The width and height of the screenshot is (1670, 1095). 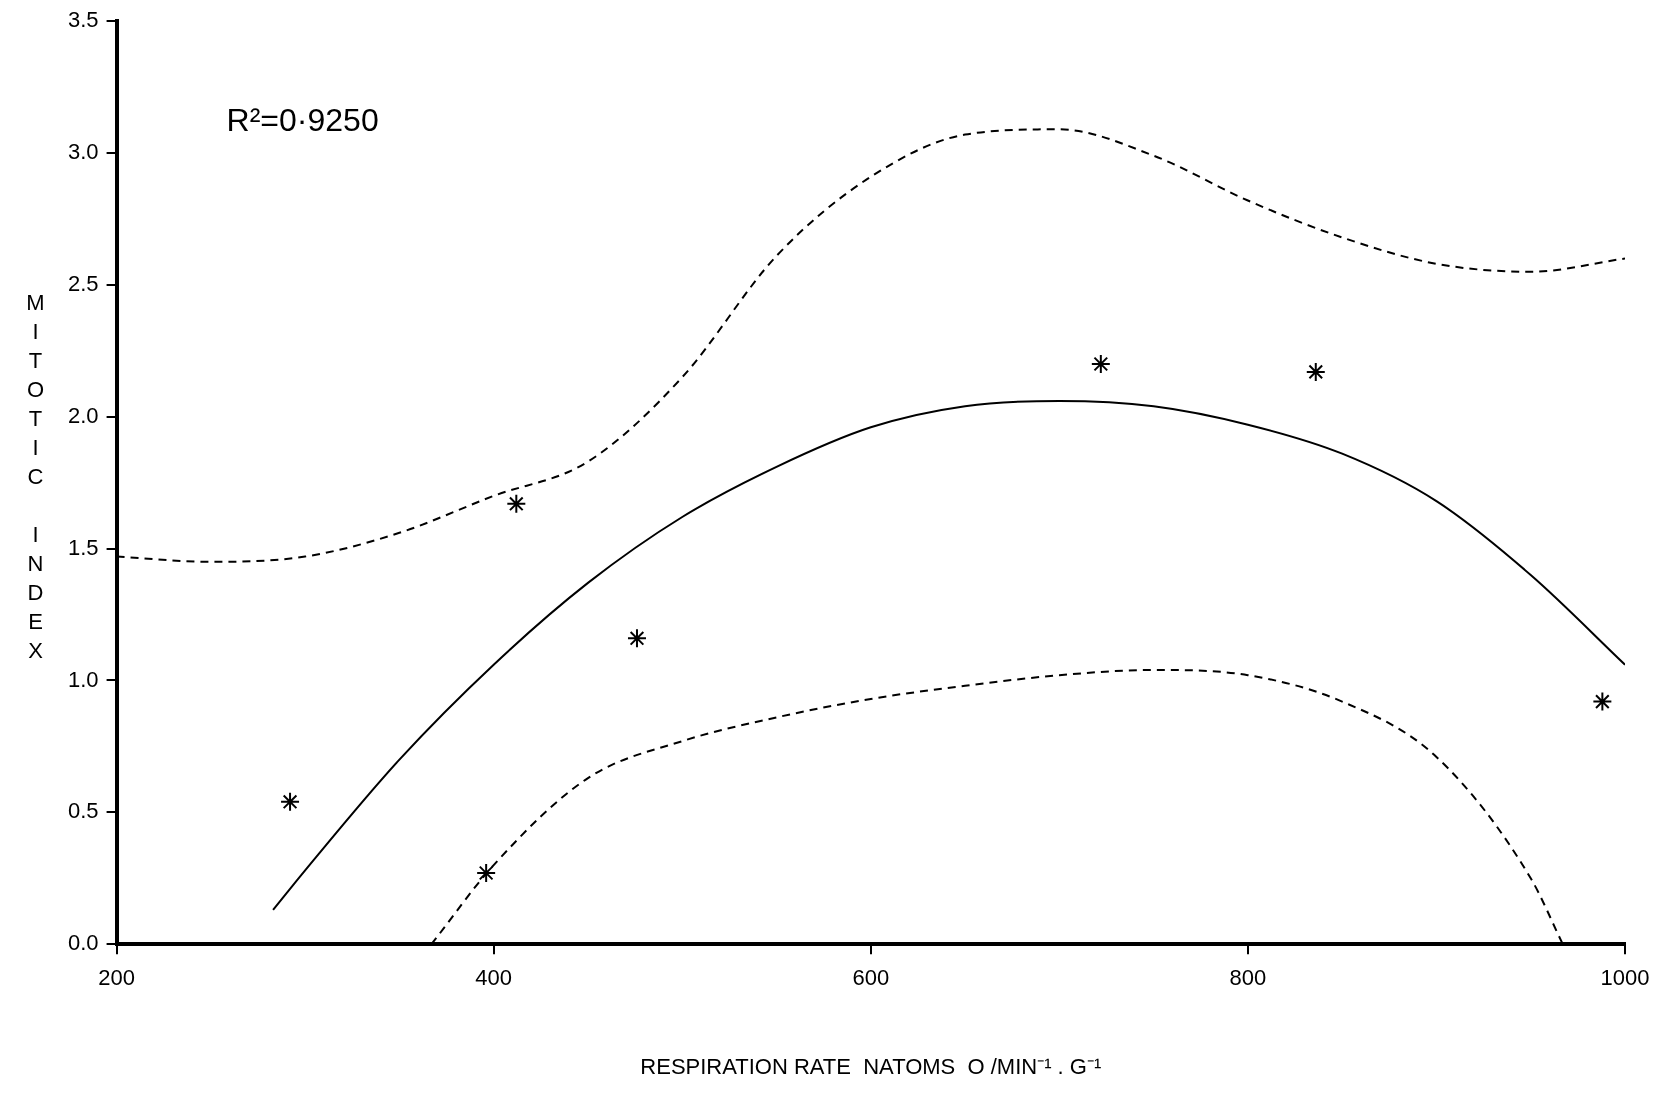 I want to click on x-tick-label: 1000, so click(x=1625, y=978).